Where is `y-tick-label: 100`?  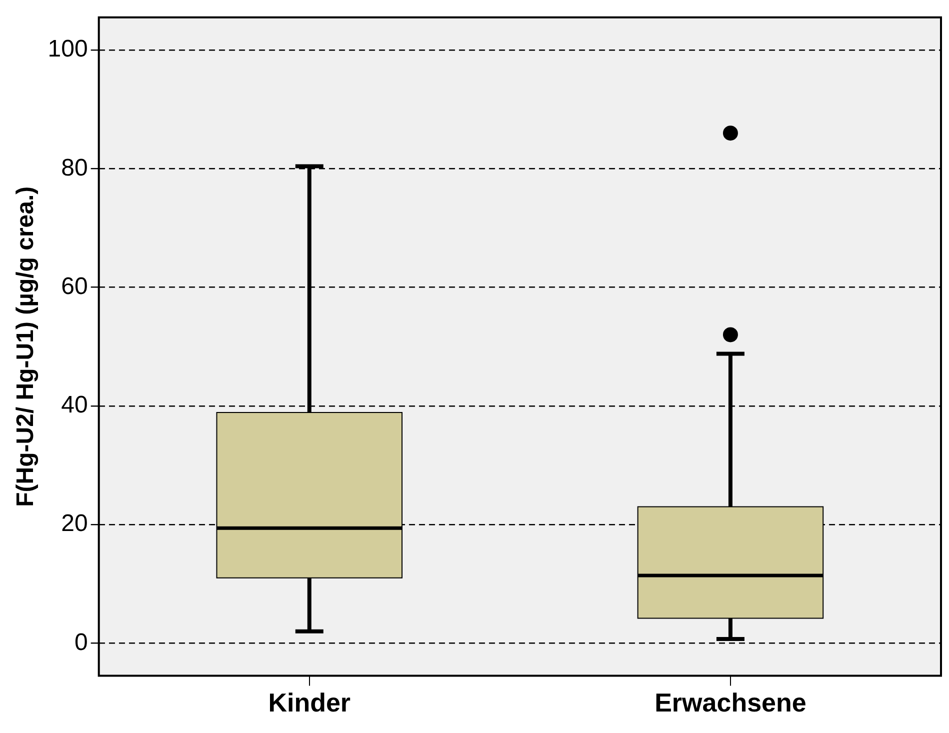 y-tick-label: 100 is located at coordinates (68, 49).